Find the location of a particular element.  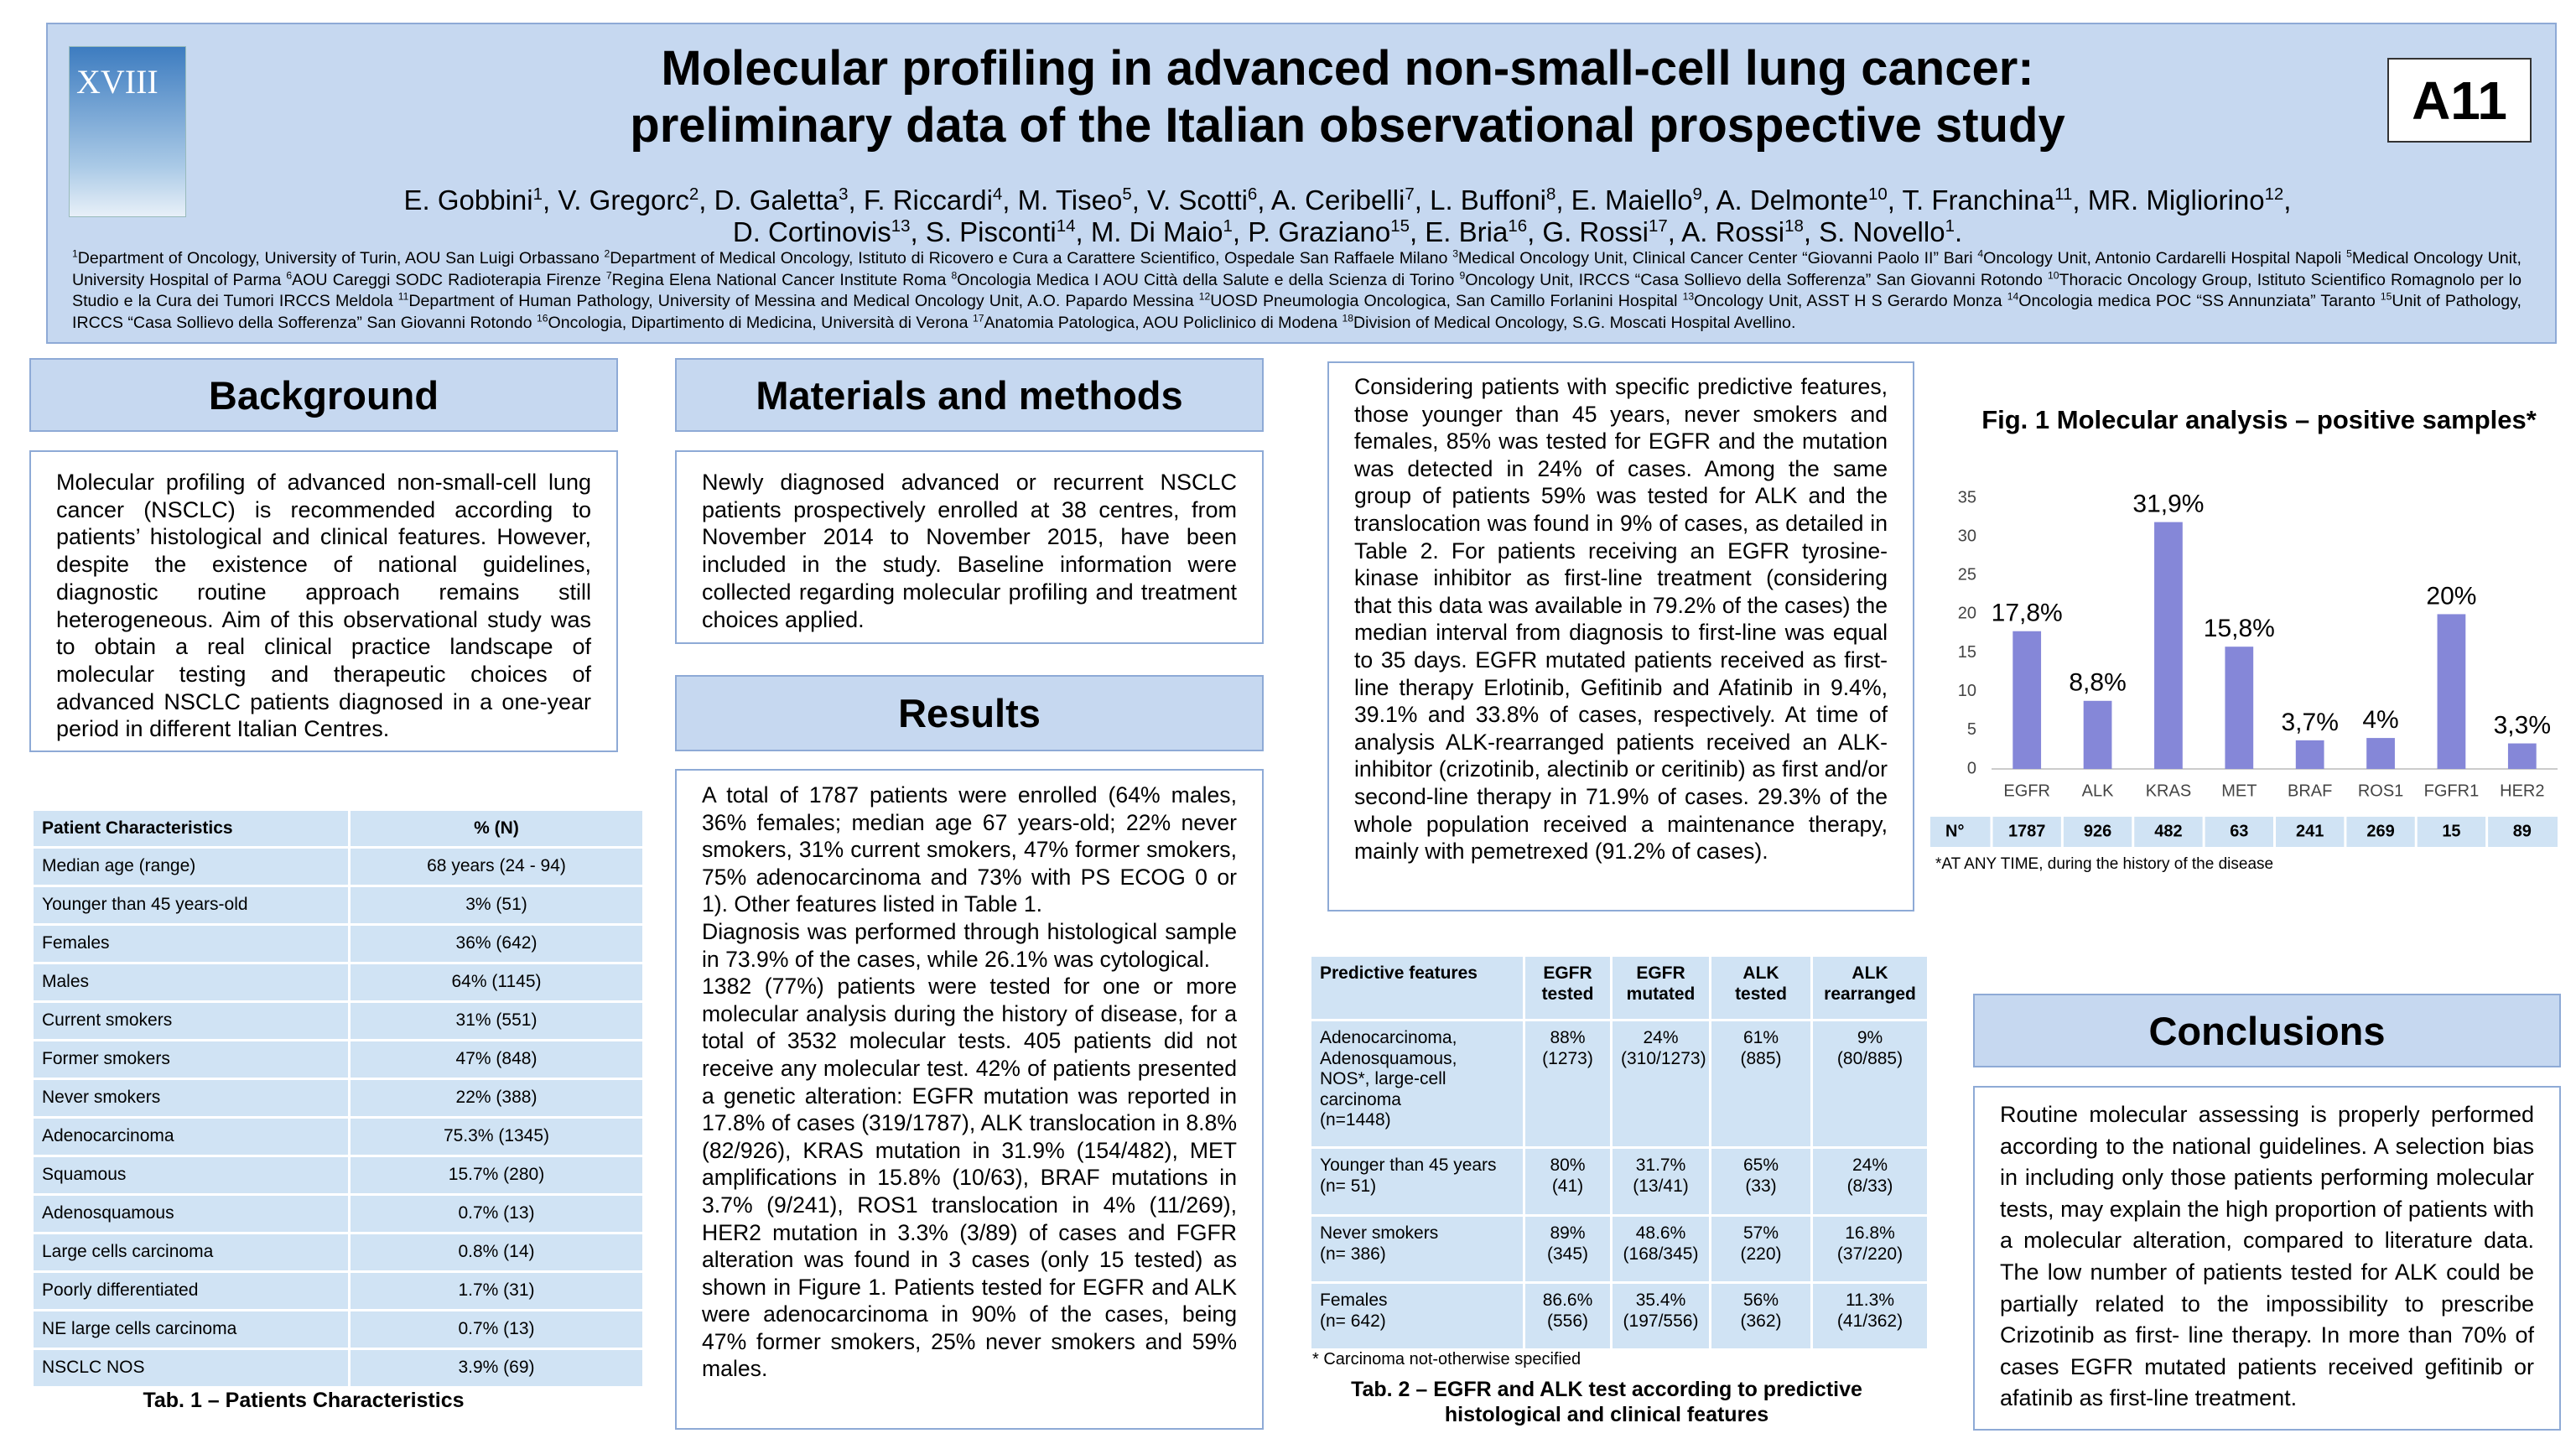

author-sup: 15 is located at coordinates (1400, 226).